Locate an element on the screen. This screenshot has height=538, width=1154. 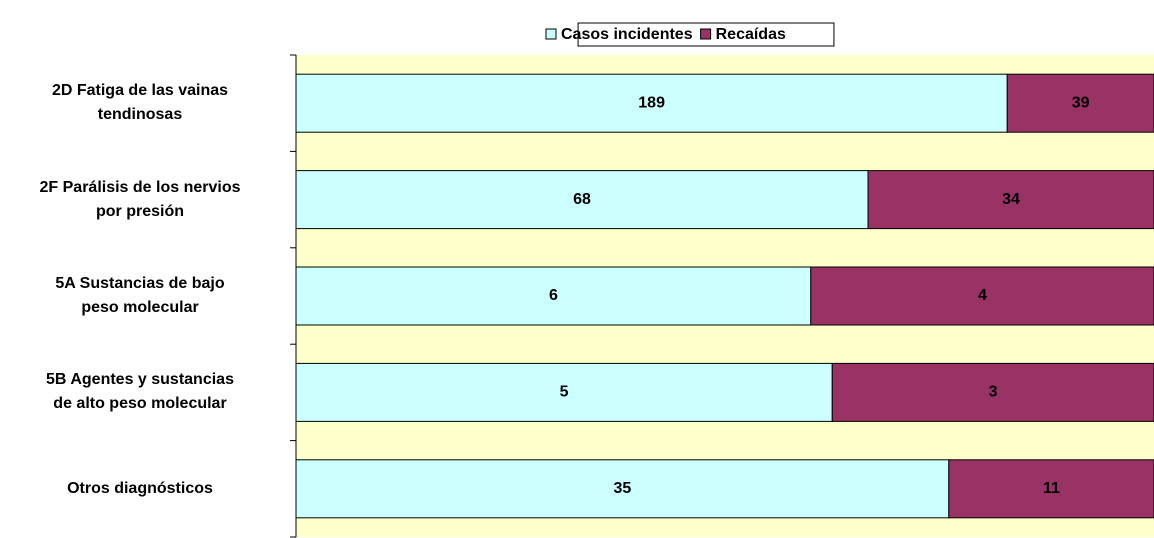
value-label: 3 is located at coordinates (993, 392).